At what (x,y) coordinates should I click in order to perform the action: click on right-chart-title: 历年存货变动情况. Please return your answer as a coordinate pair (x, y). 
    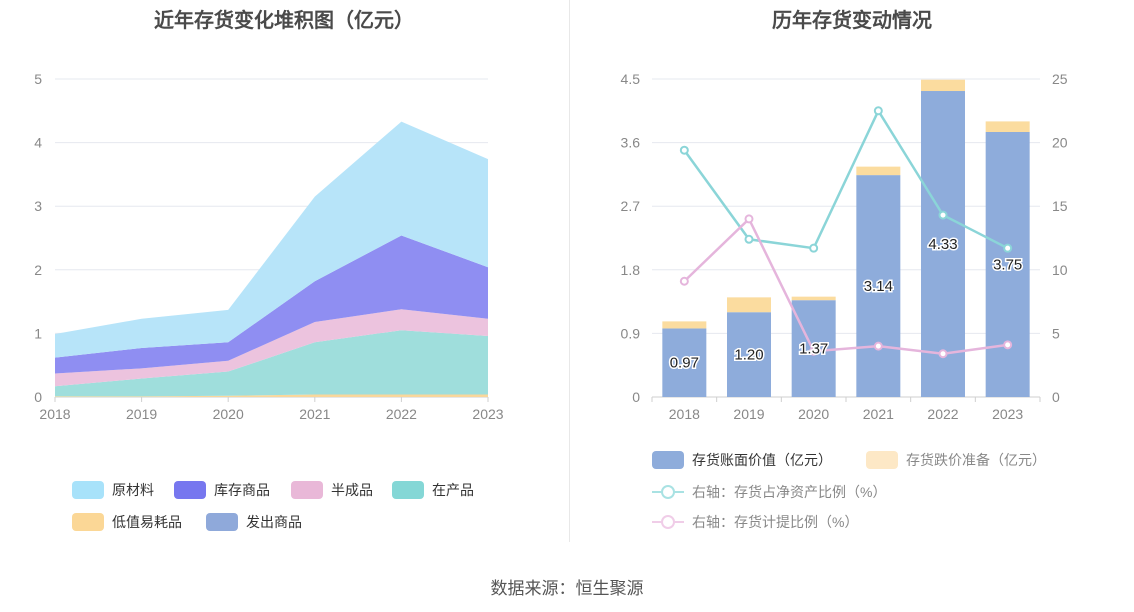
    Looking at the image, I should click on (852, 21).